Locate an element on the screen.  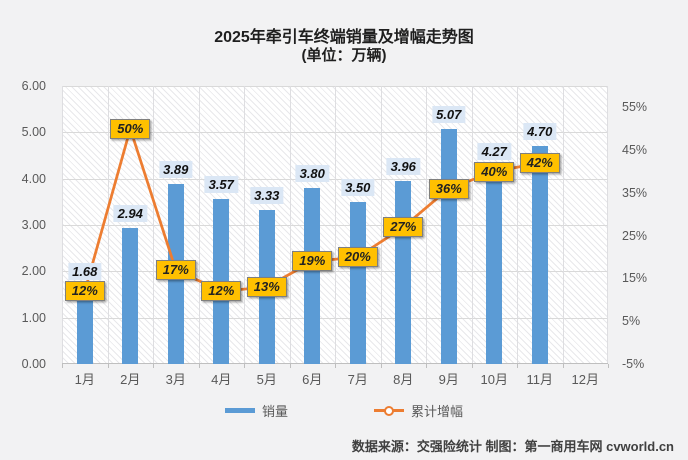
chart-subtitle: (单位：万辆) is located at coordinates (344, 55).